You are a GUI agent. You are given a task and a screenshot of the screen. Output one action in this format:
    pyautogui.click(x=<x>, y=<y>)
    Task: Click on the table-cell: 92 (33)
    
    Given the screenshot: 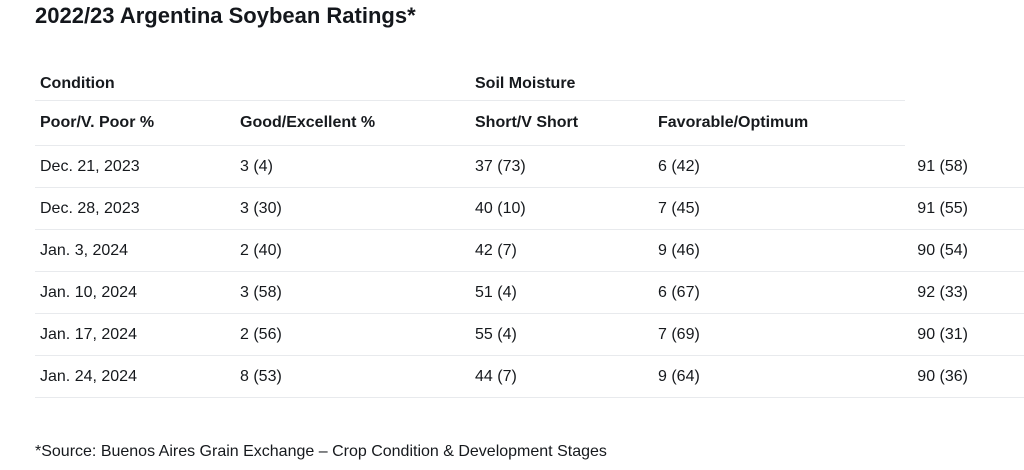 What is the action you would take?
    pyautogui.click(x=942, y=292)
    